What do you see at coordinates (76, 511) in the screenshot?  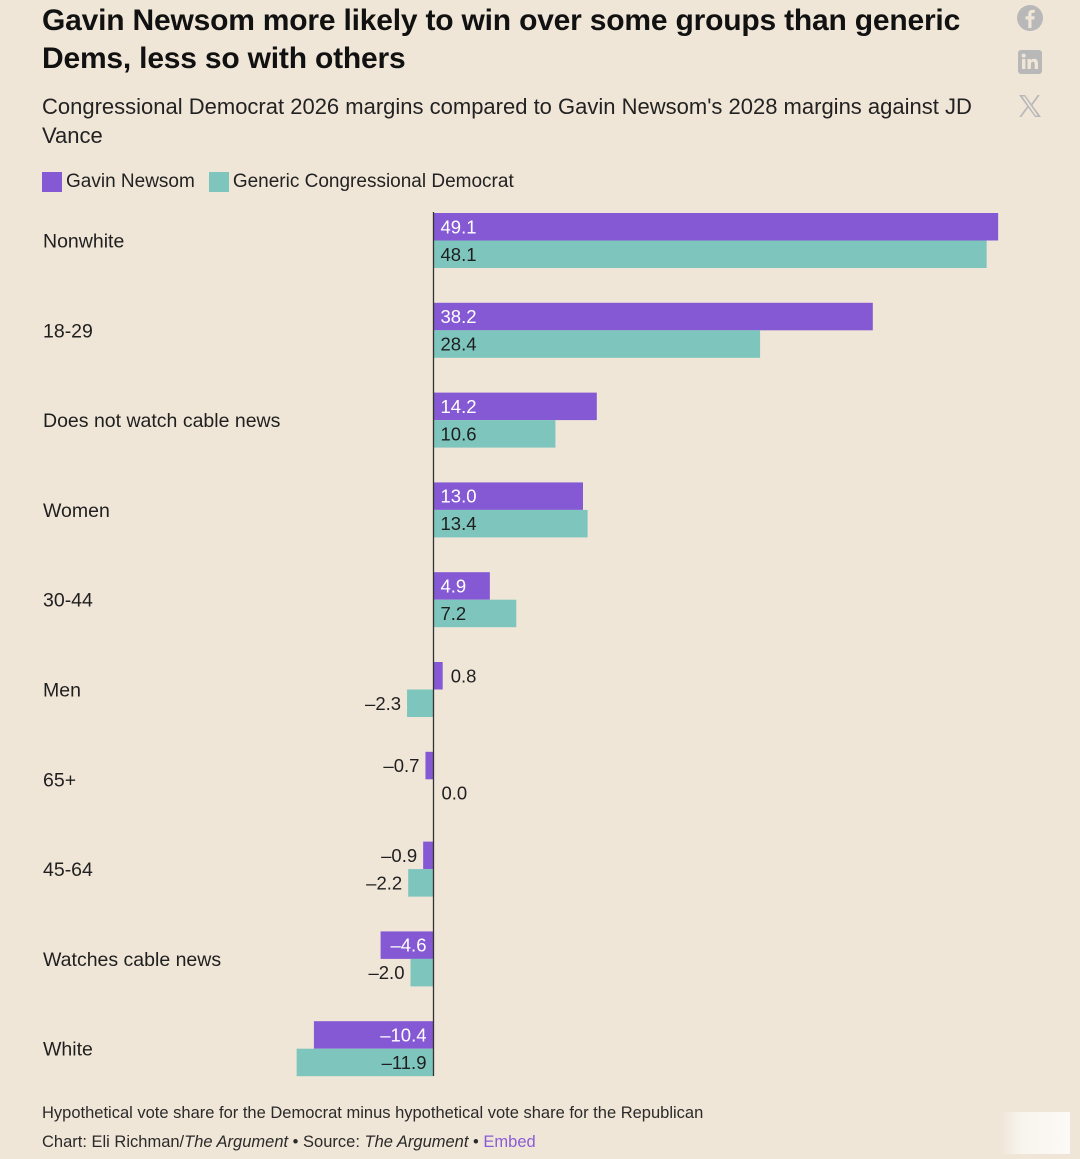 I see `category-label: Women` at bounding box center [76, 511].